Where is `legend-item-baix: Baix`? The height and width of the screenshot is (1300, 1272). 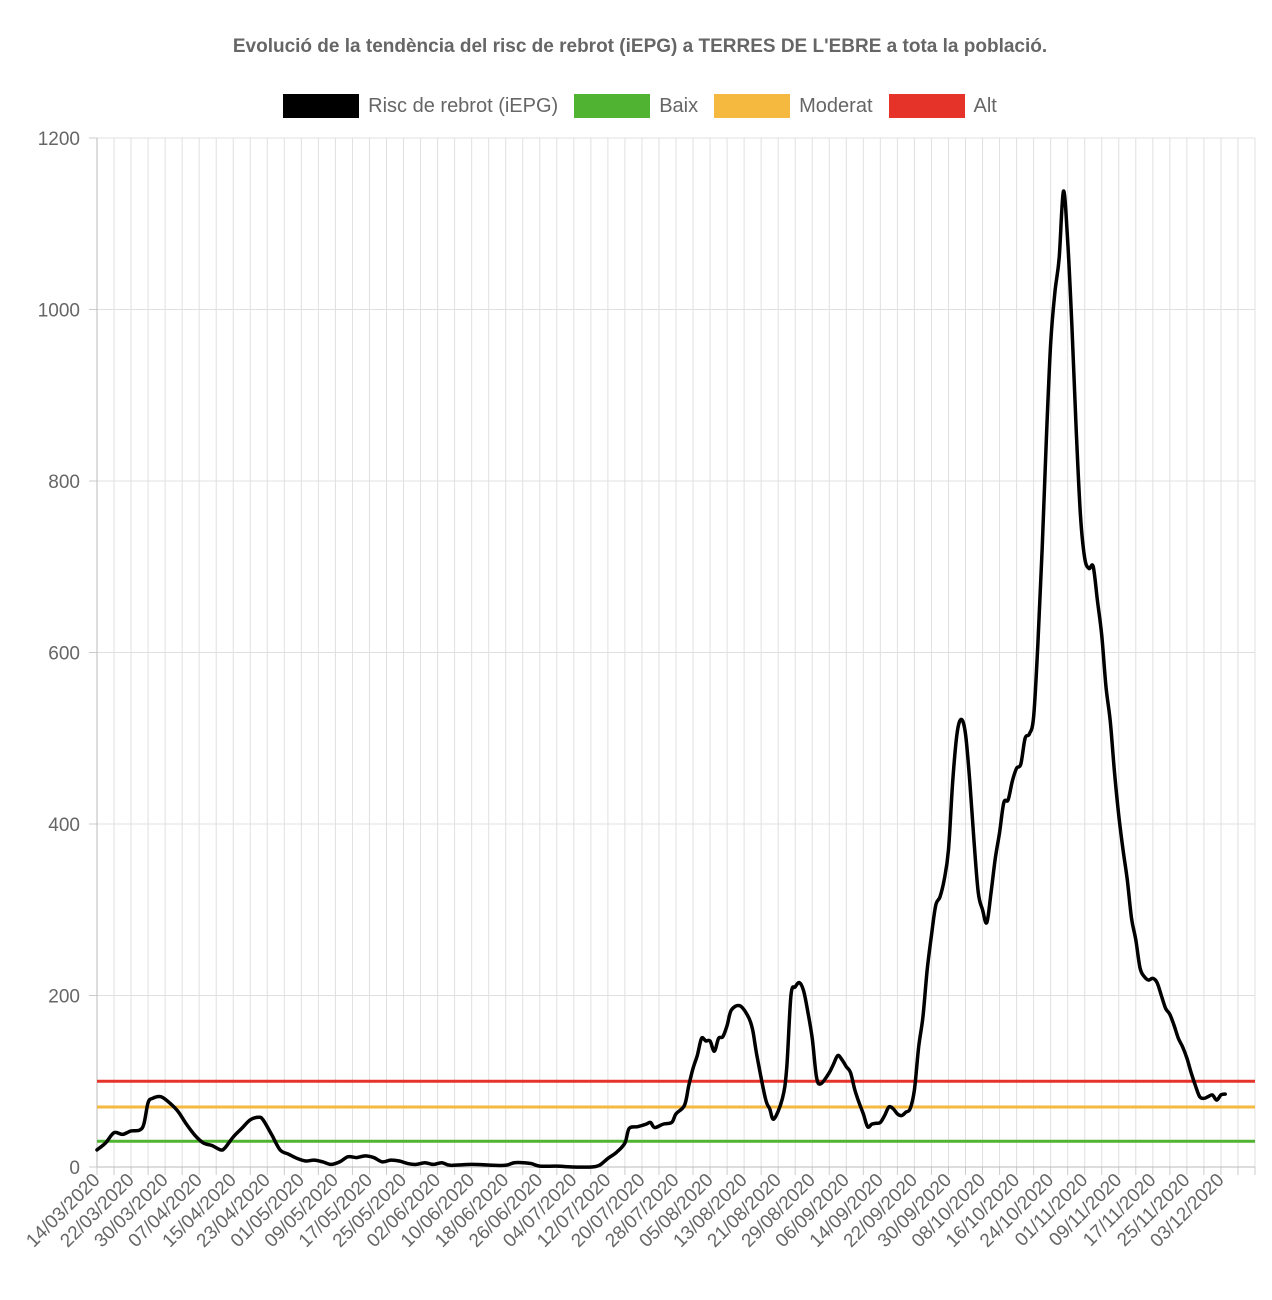
legend-item-baix: Baix is located at coordinates (636, 106).